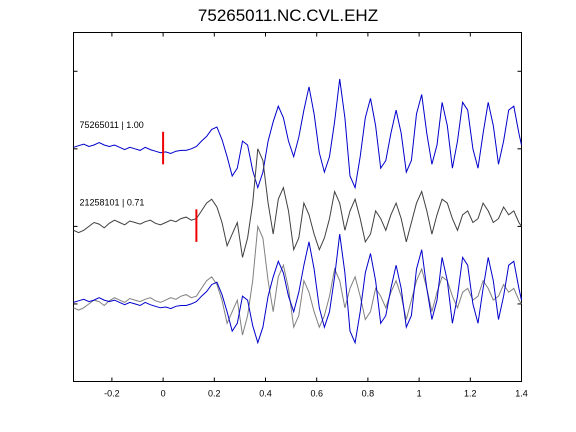 This screenshot has height=432, width=576. What do you see at coordinates (112, 202) in the screenshot?
I see `trace-label-2: 21258101 | 0.71` at bounding box center [112, 202].